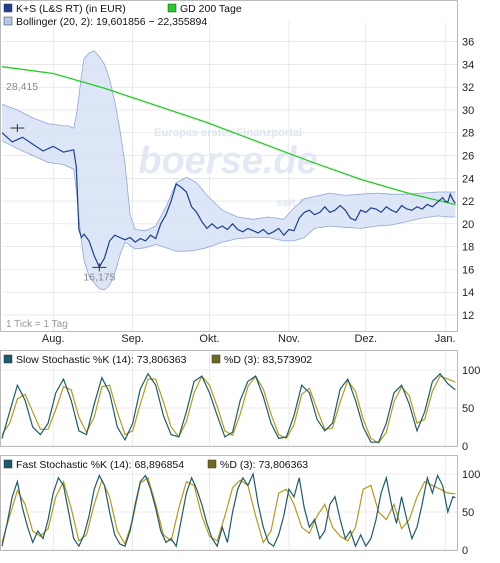  What do you see at coordinates (228, 161) in the screenshot?
I see `watermark-brand: boerse.de` at bounding box center [228, 161].